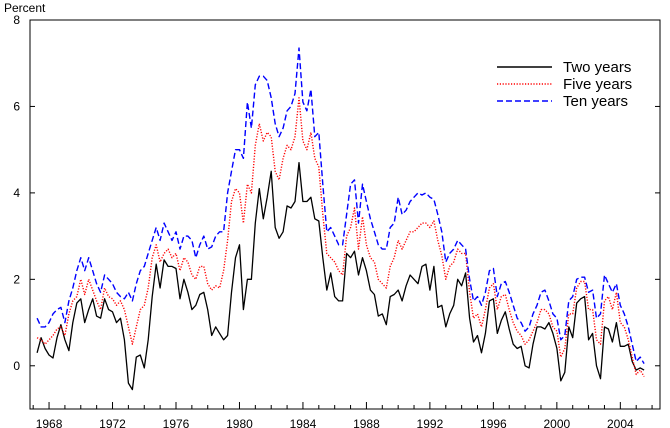 This screenshot has height=428, width=670. I want to click on x-tick-label-8: 2000, so click(556, 422).